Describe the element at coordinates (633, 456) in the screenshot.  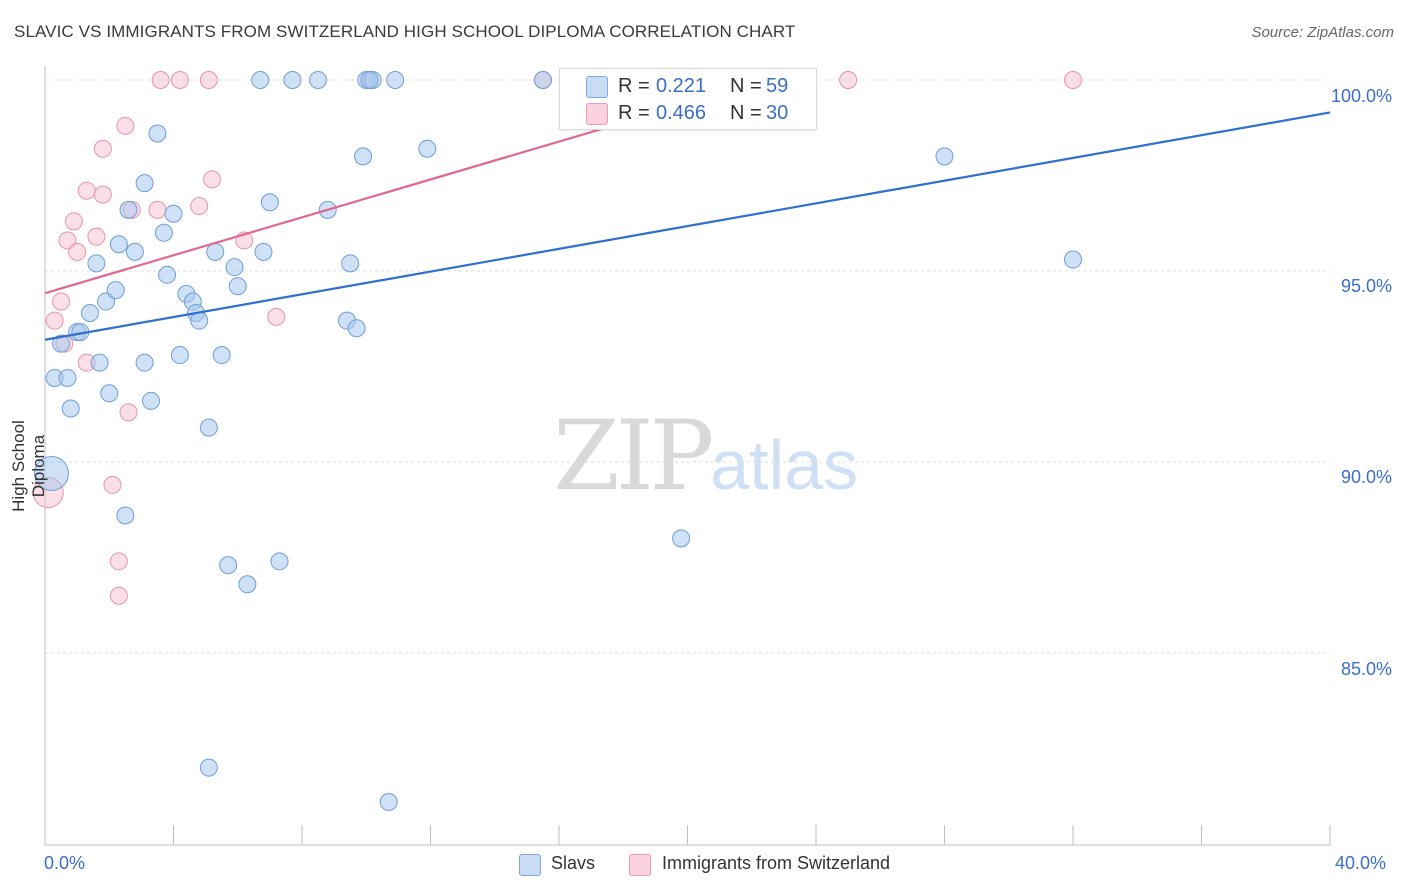
I see `watermark-zip: ZIP` at that location.